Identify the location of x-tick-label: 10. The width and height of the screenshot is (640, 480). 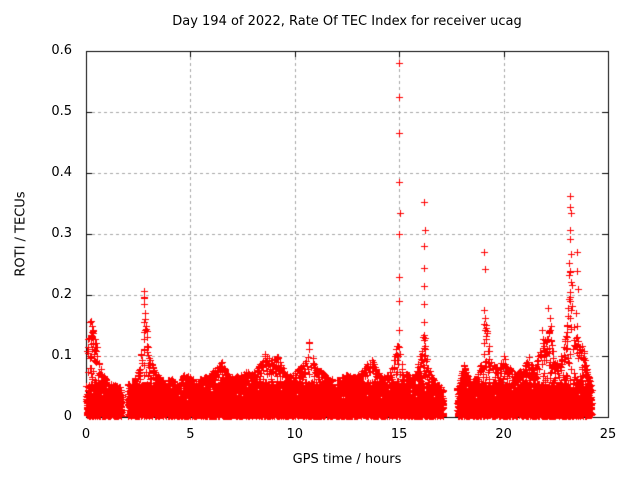
(295, 434).